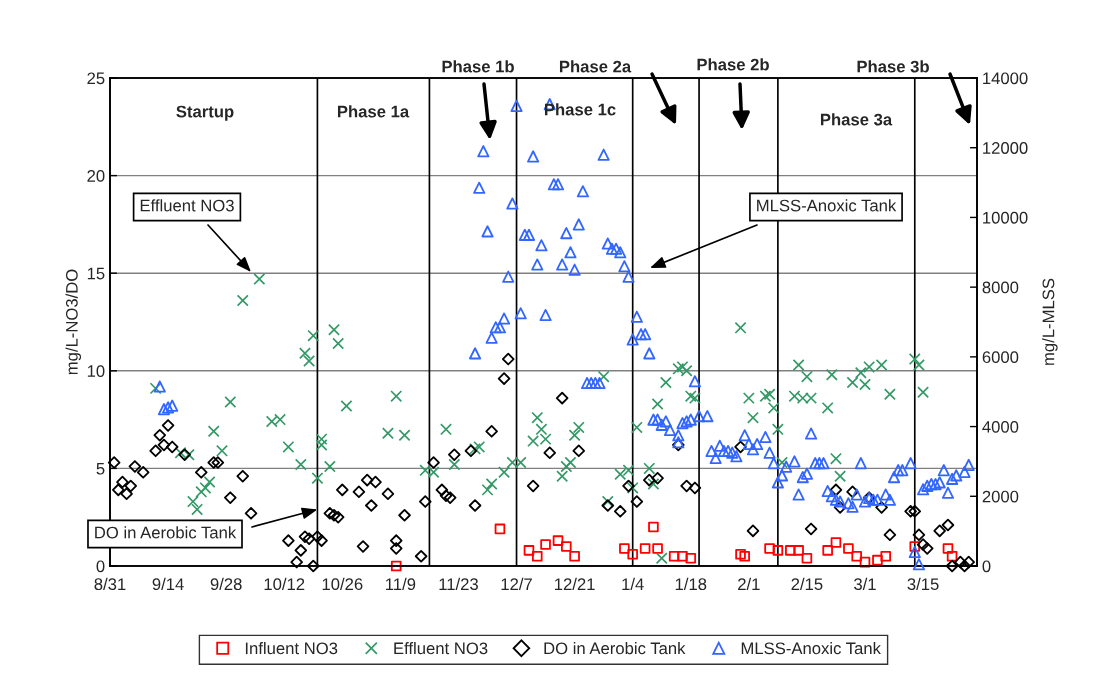 This screenshot has height=675, width=1117. I want to click on y-tick-label: 5, so click(100, 468).